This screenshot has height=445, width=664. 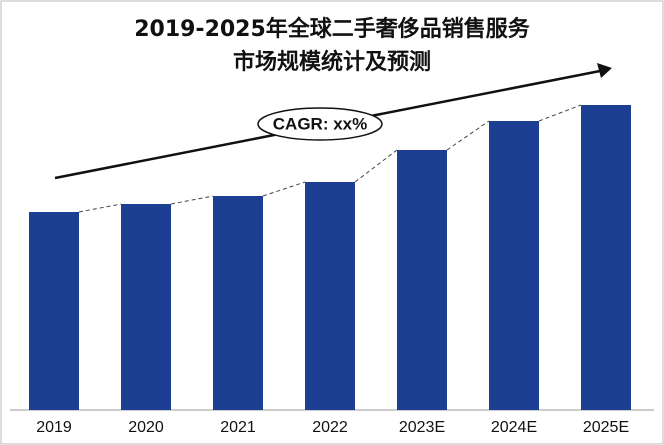 What do you see at coordinates (604, 70) in the screenshot?
I see `arrow-head` at bounding box center [604, 70].